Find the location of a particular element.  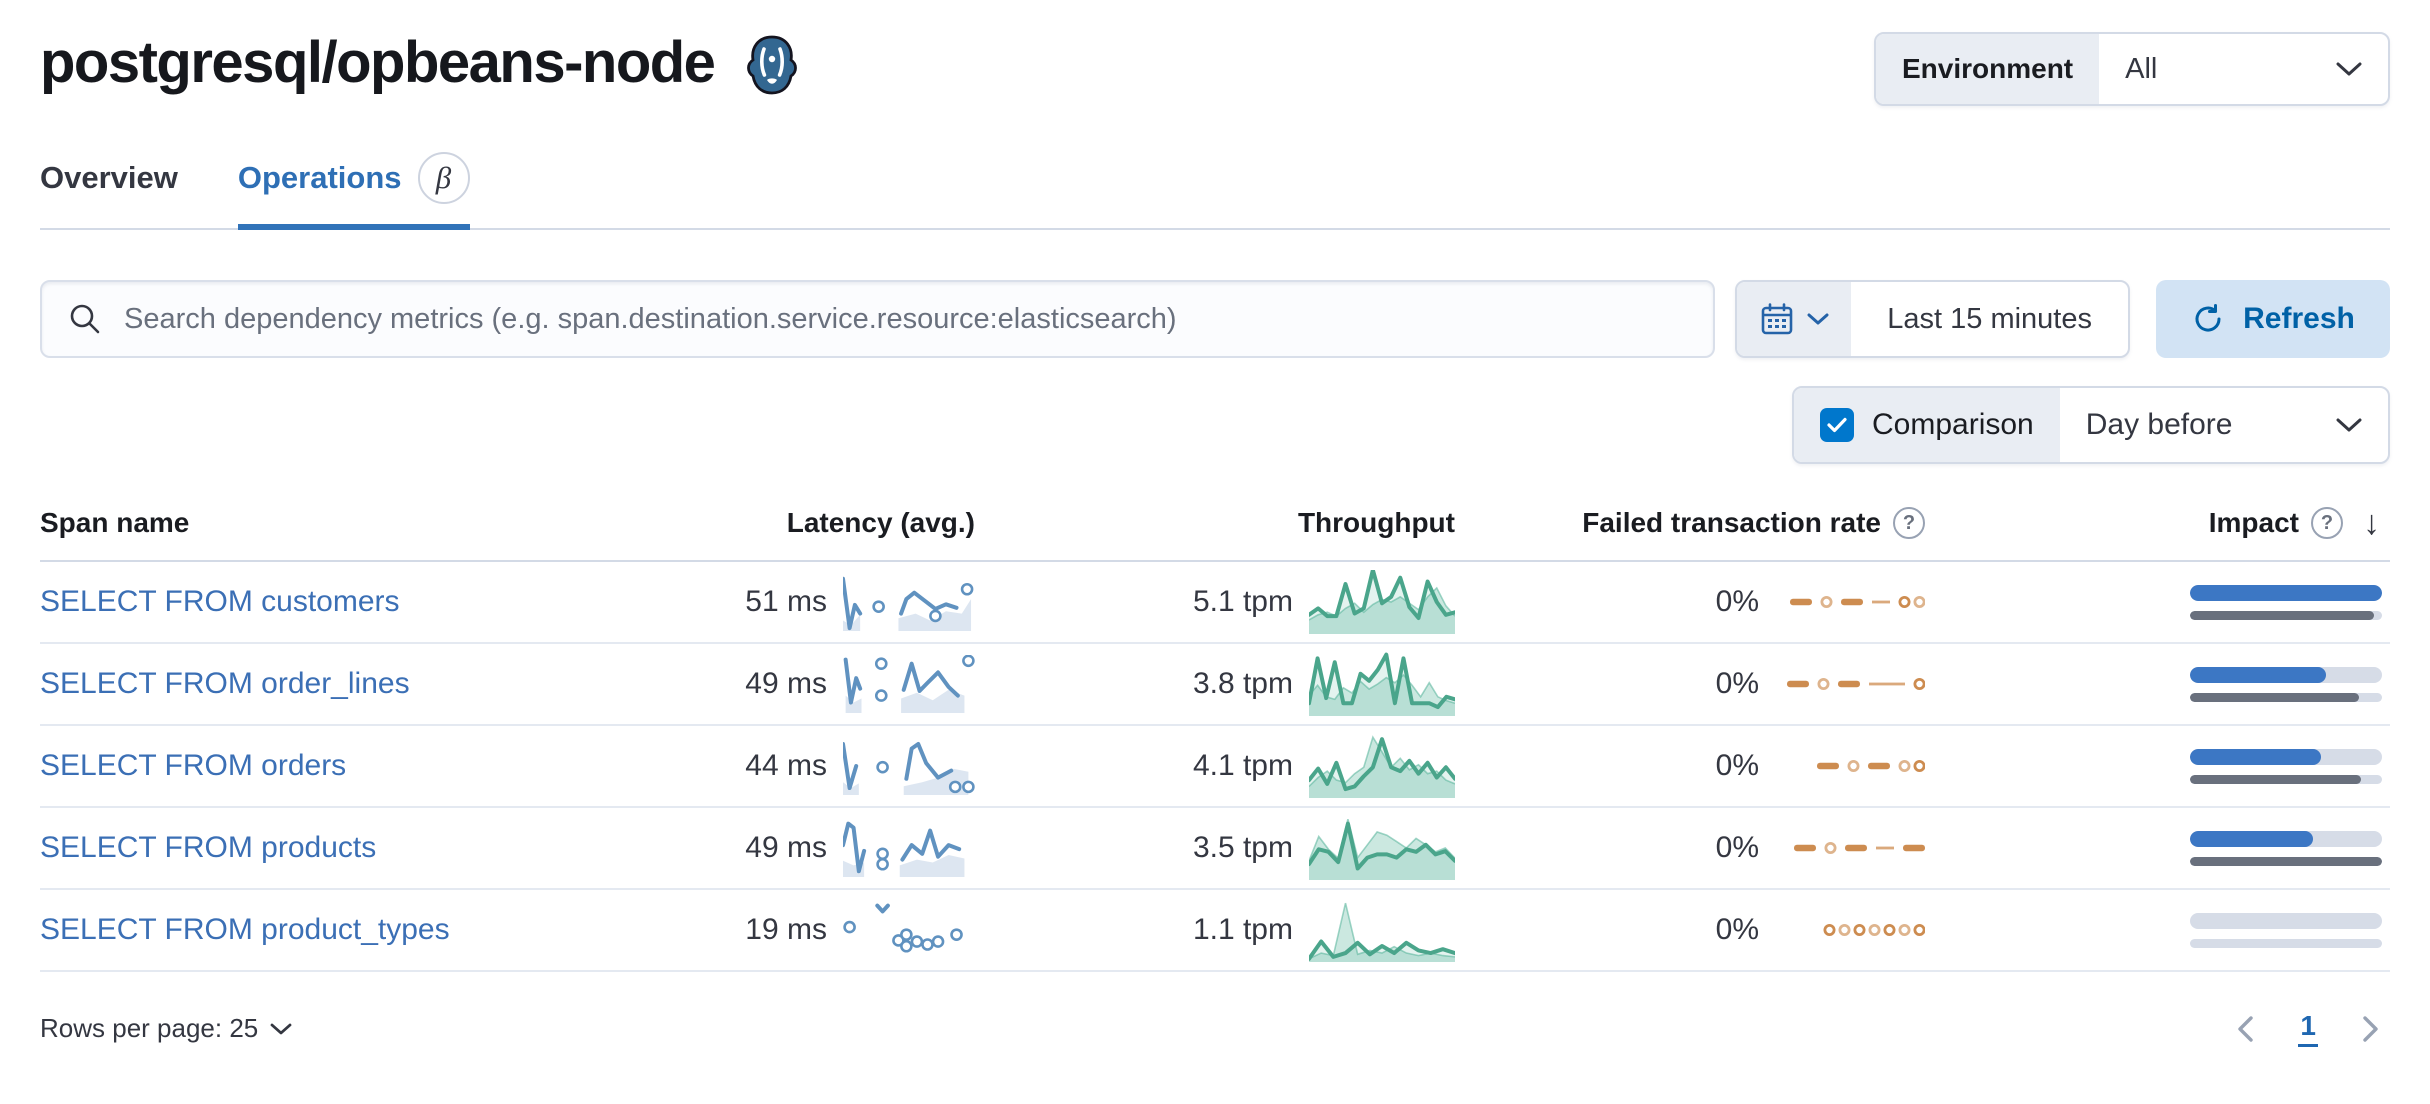

environment-value: All is located at coordinates (2141, 68).